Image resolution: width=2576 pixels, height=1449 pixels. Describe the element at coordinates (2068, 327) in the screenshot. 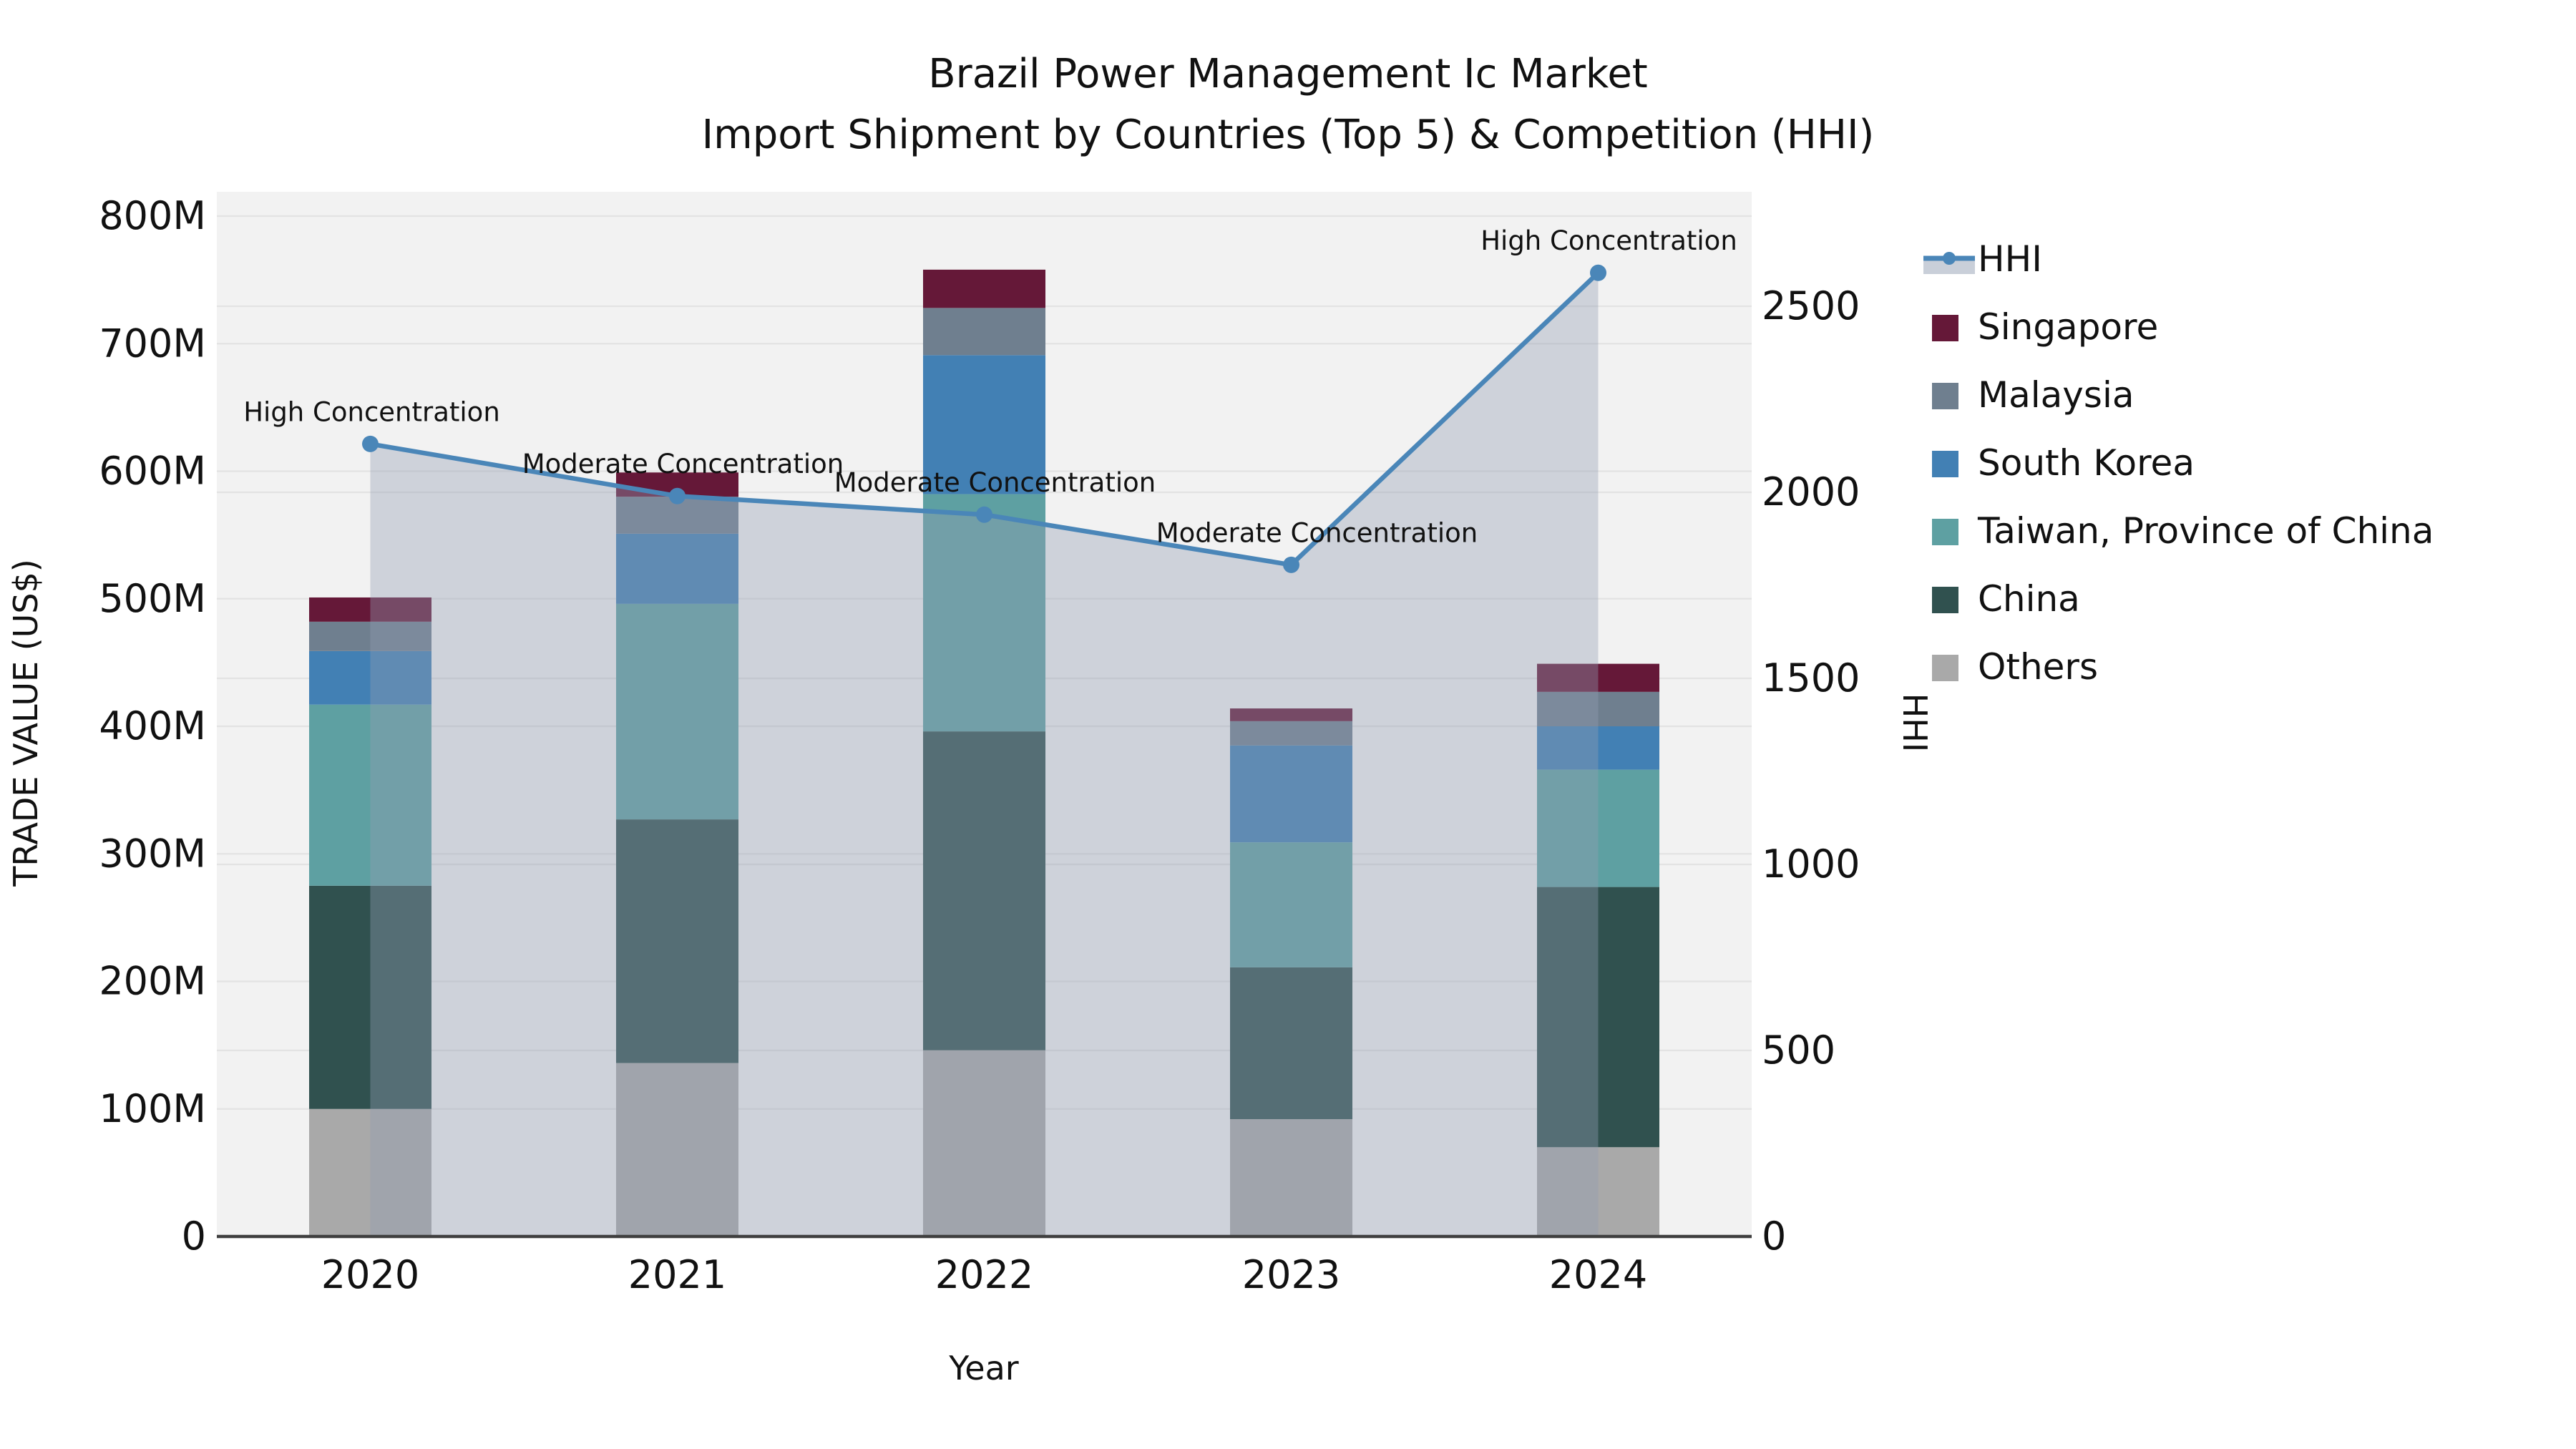

I see `legend-label-singapore: Singapore` at that location.